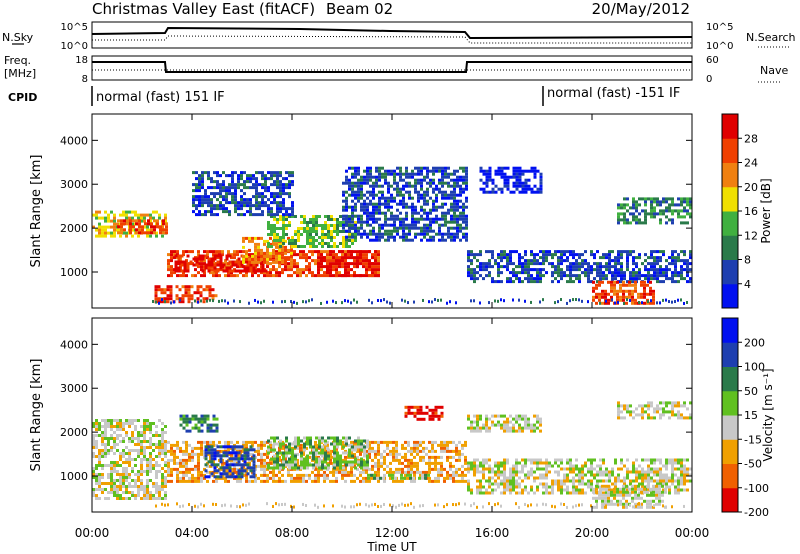  Describe the element at coordinates (771, 37) in the screenshot. I see `nsearch-label: N.Search` at that location.